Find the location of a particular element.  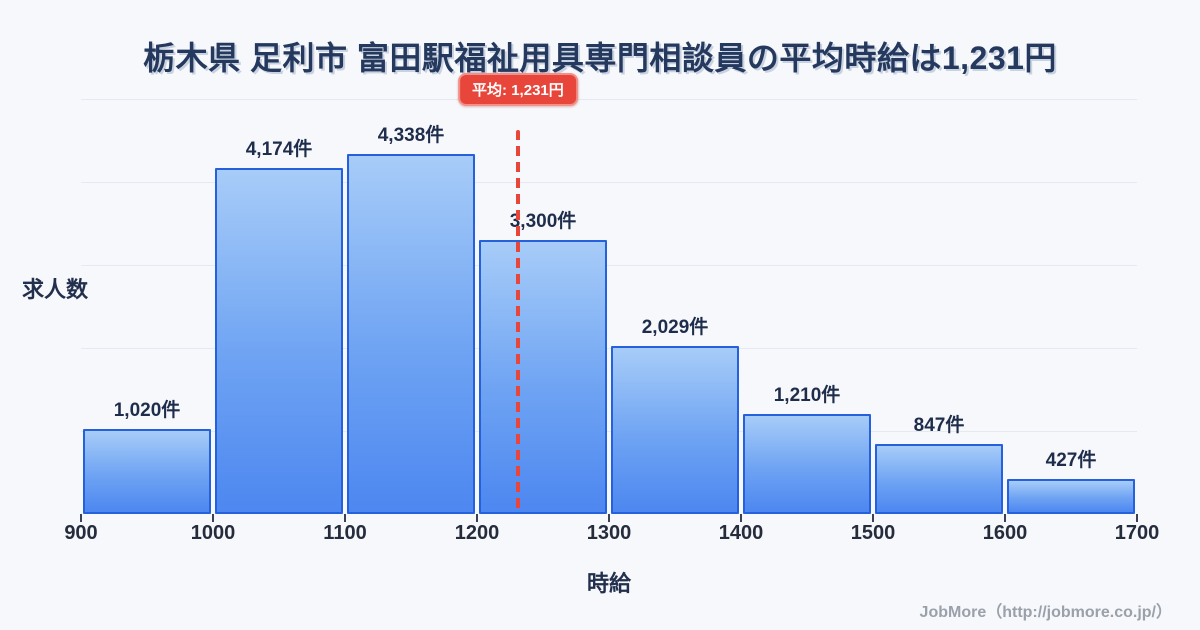

bar-value-label: 427件 is located at coordinates (1071, 460).